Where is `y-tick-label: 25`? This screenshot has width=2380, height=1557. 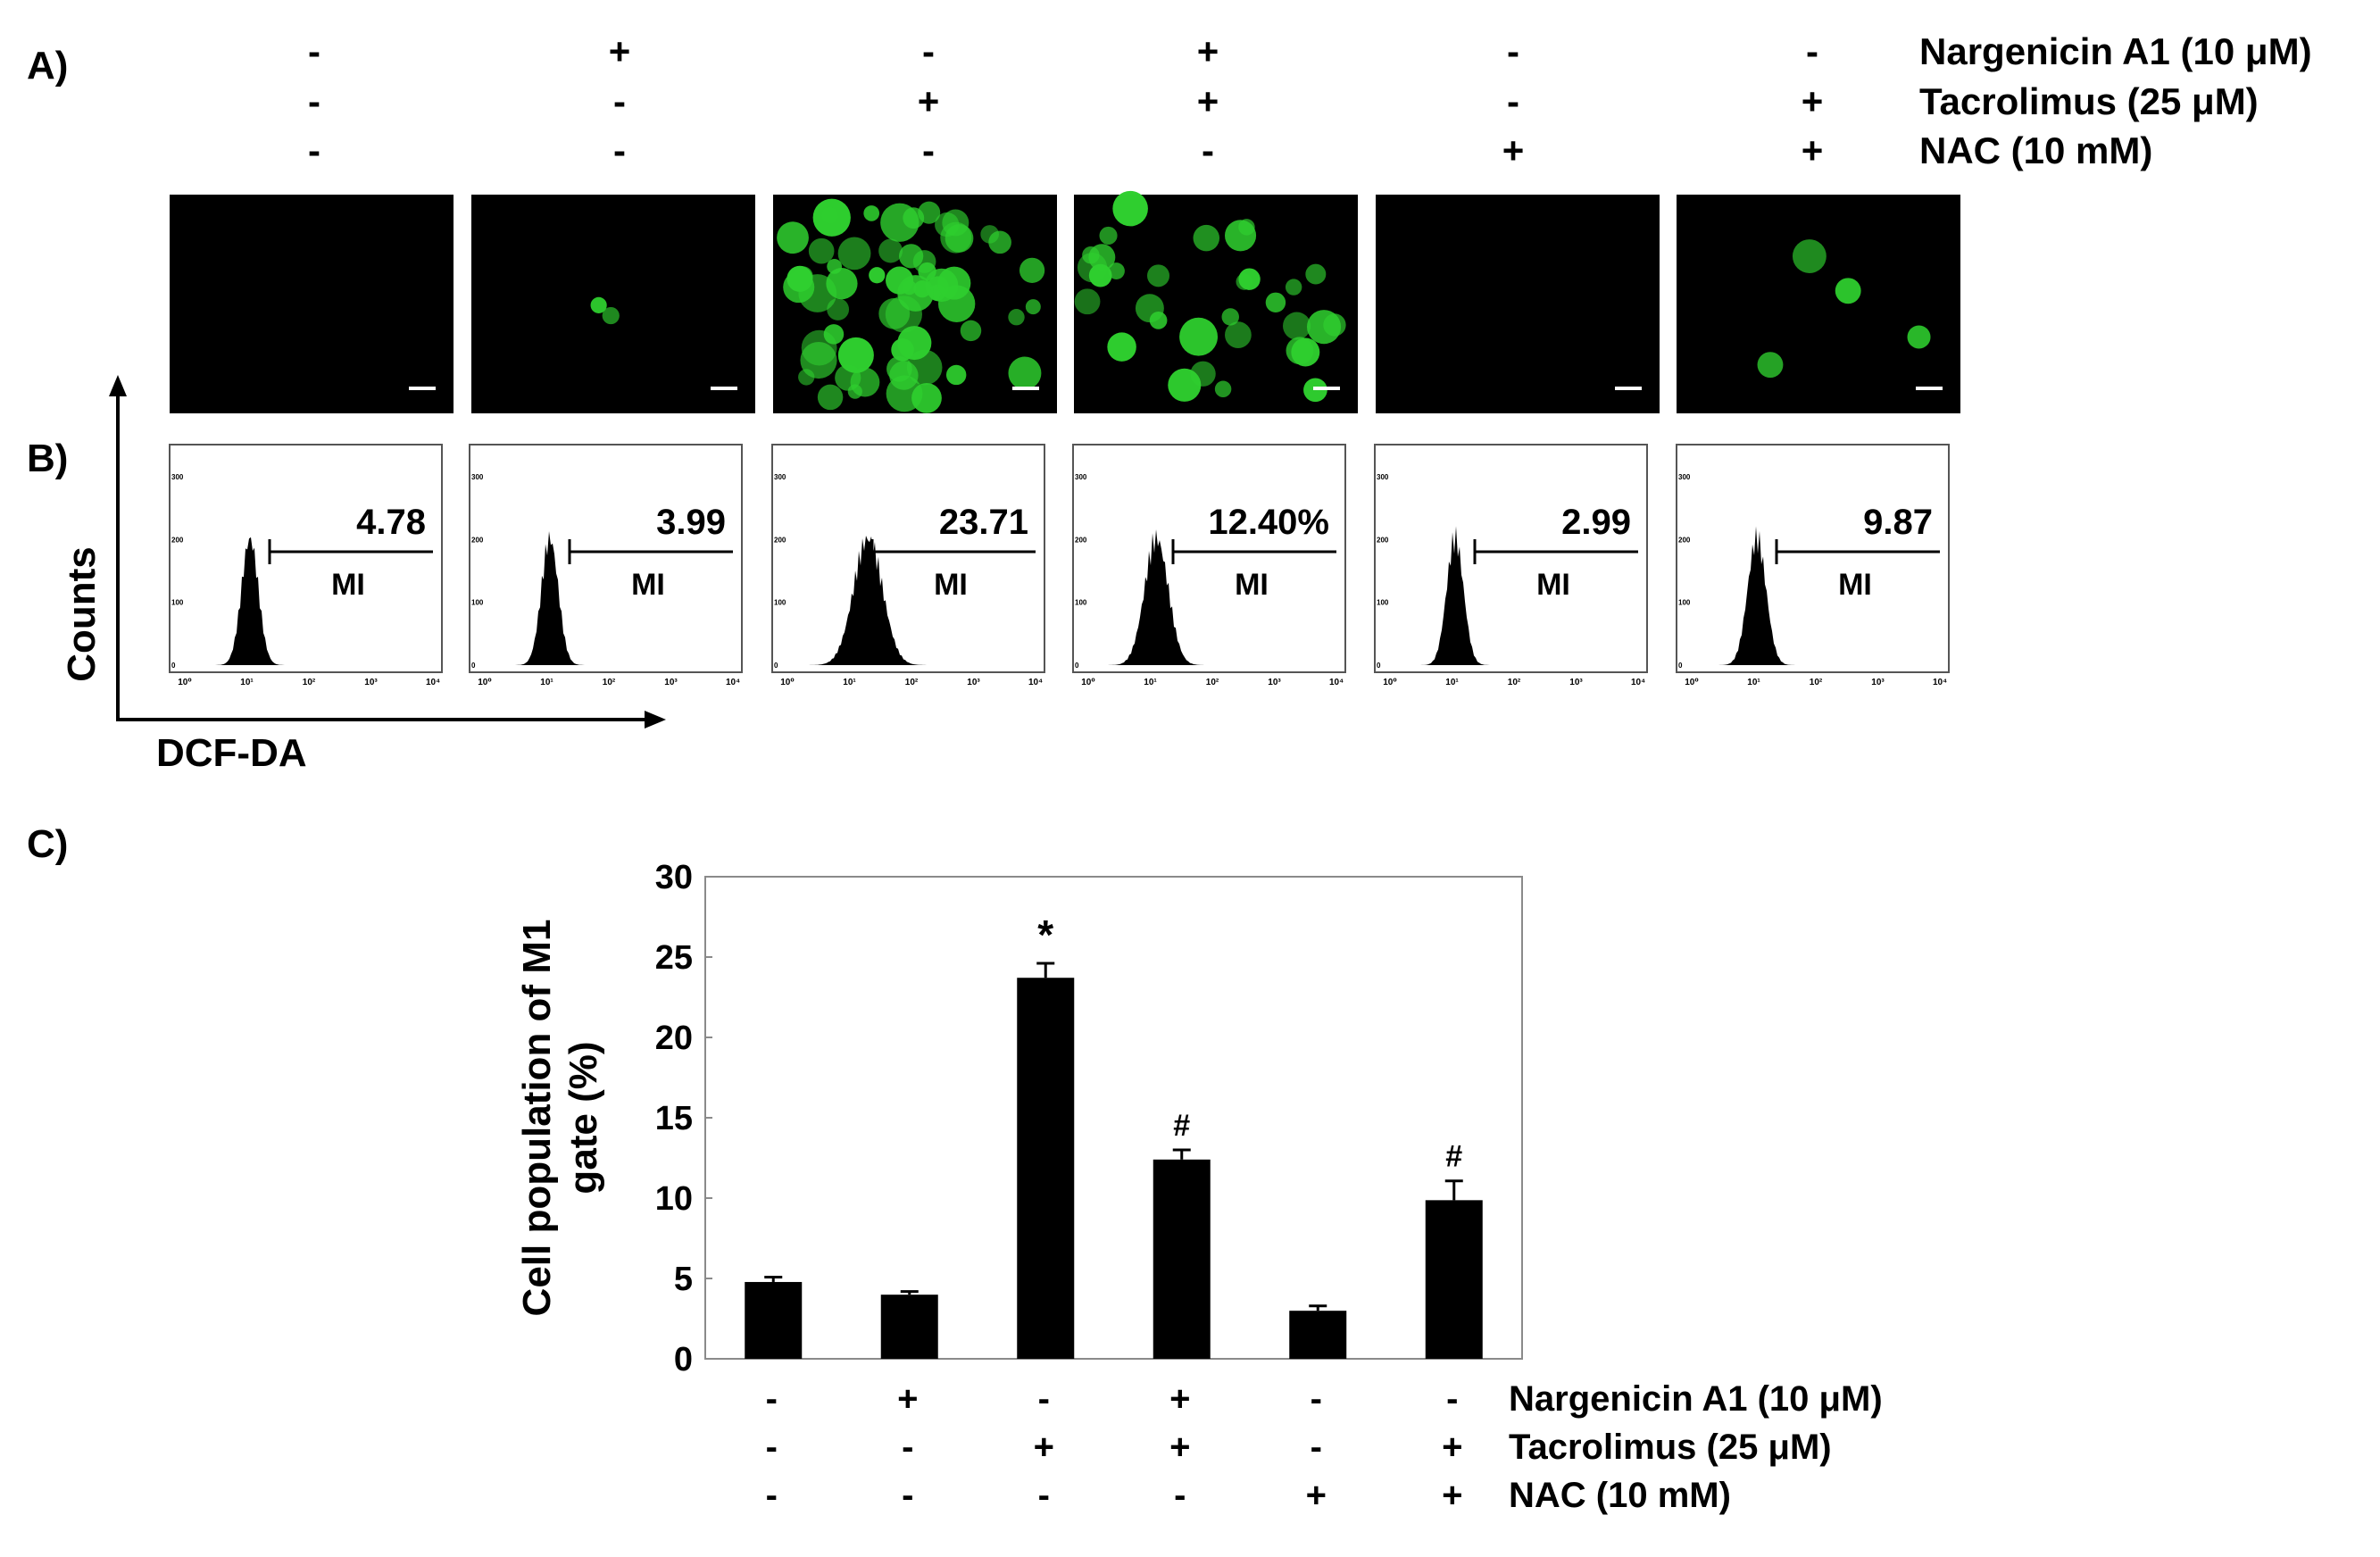
y-tick-label: 25 is located at coordinates (674, 958).